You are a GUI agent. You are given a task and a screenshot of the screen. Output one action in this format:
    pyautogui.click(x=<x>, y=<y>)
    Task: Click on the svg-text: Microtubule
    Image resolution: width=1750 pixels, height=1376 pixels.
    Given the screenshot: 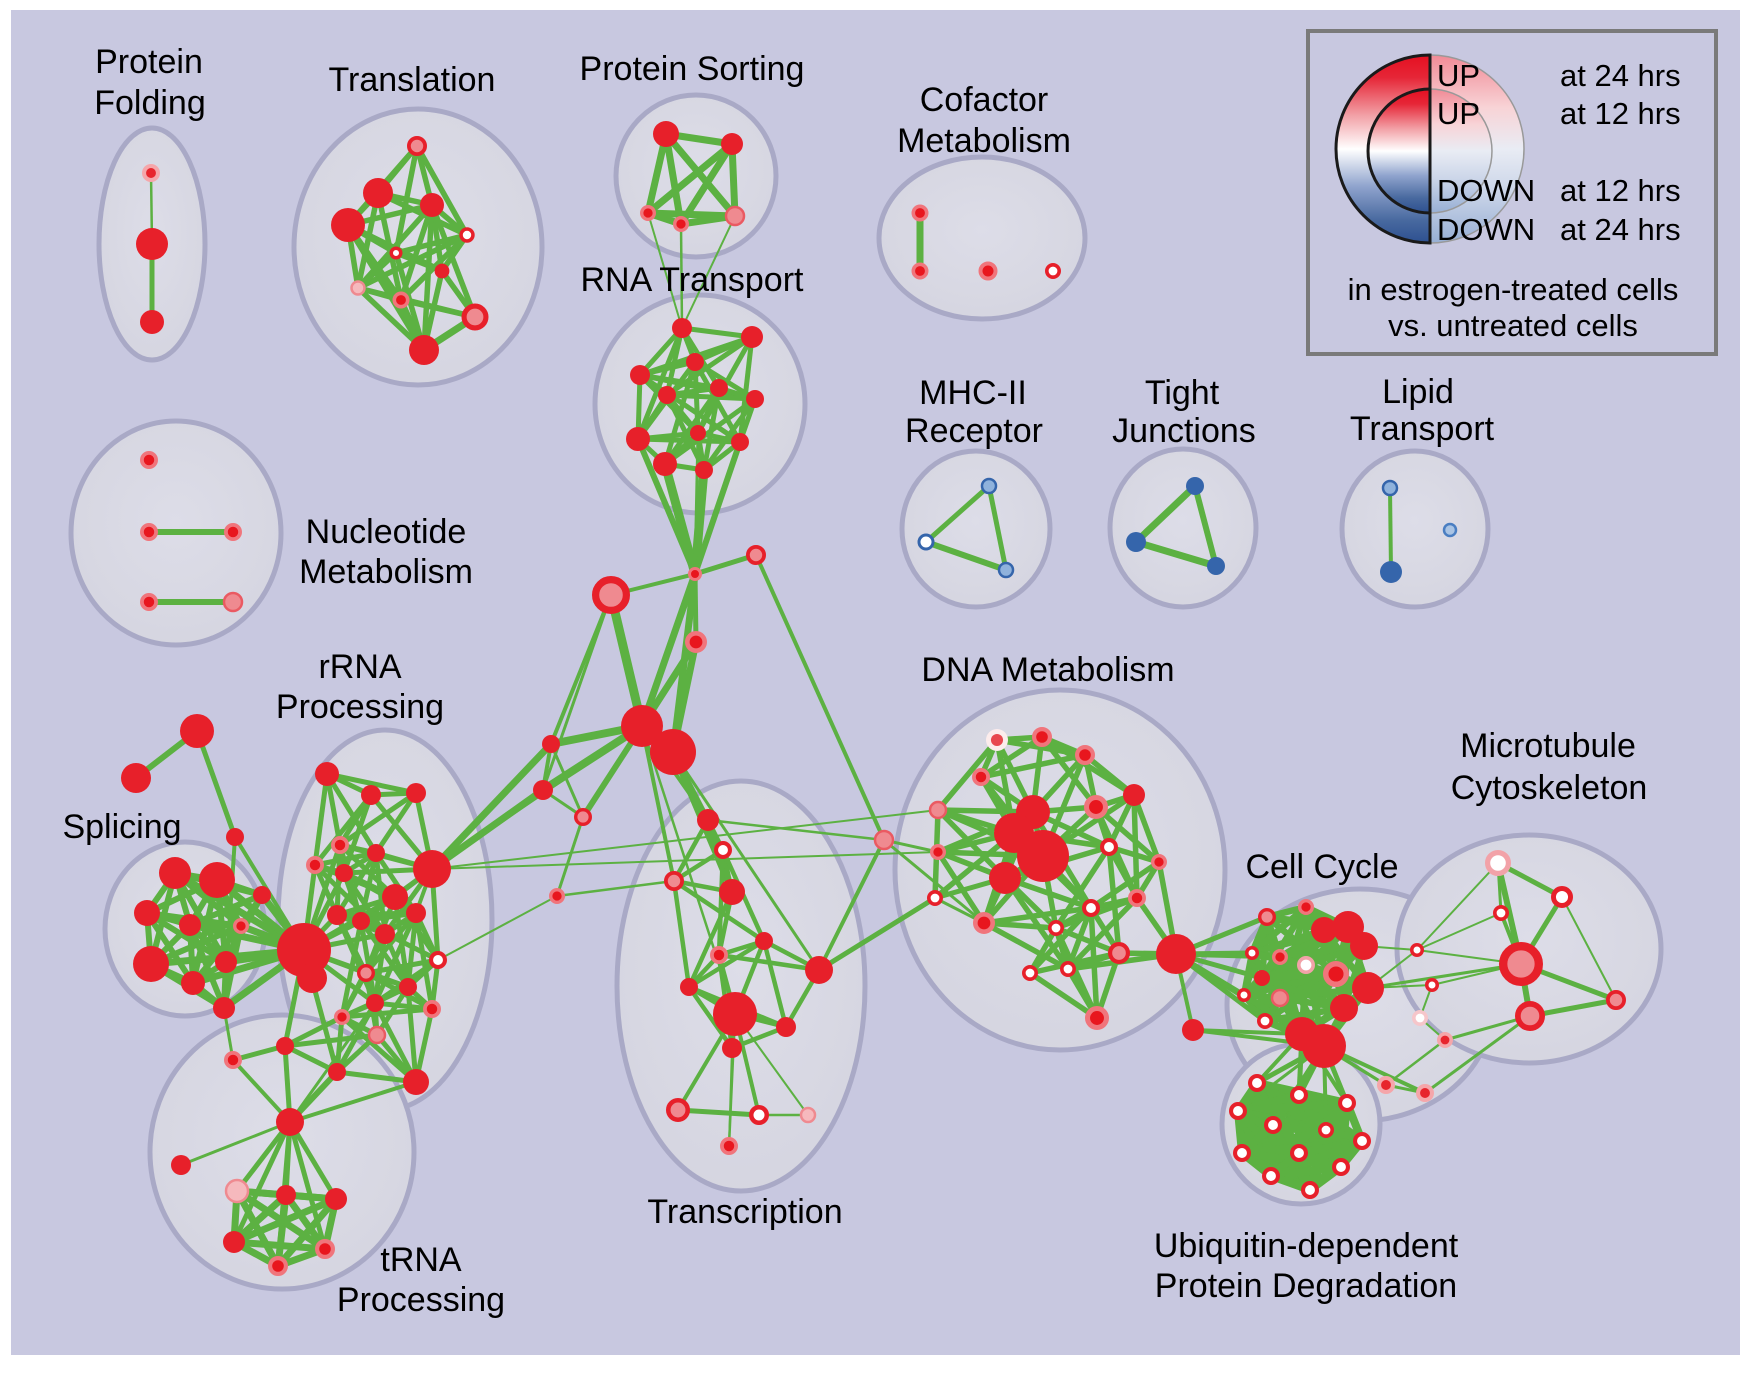 What is the action you would take?
    pyautogui.click(x=1548, y=746)
    